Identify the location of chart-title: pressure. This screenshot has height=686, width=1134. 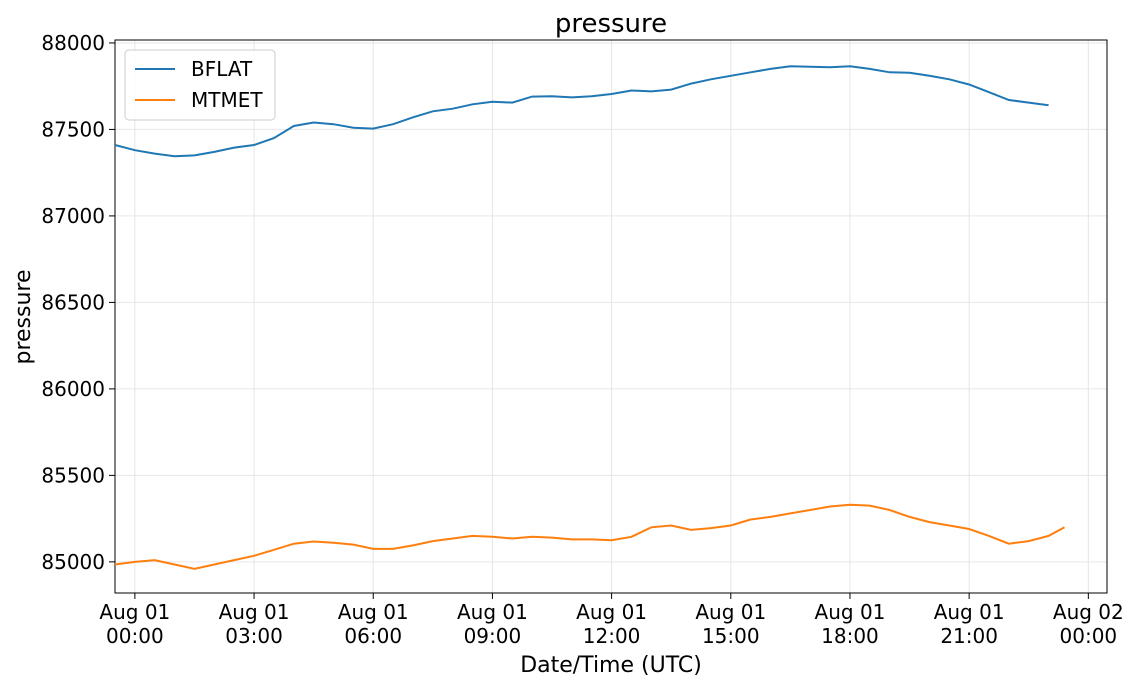
(611, 24).